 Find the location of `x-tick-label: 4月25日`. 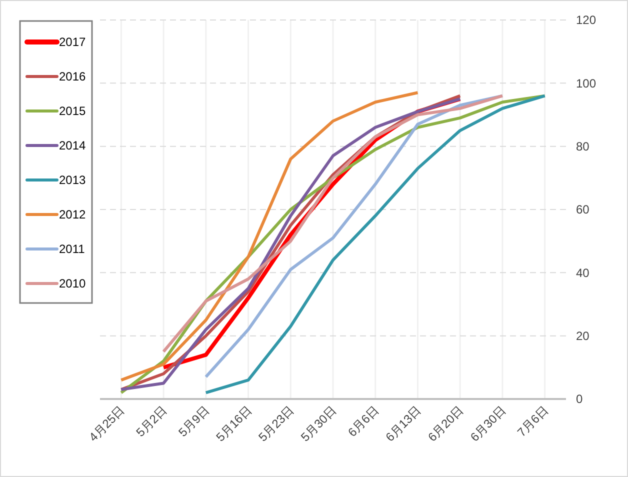

x-tick-label: 4月25日 is located at coordinates (107, 423).